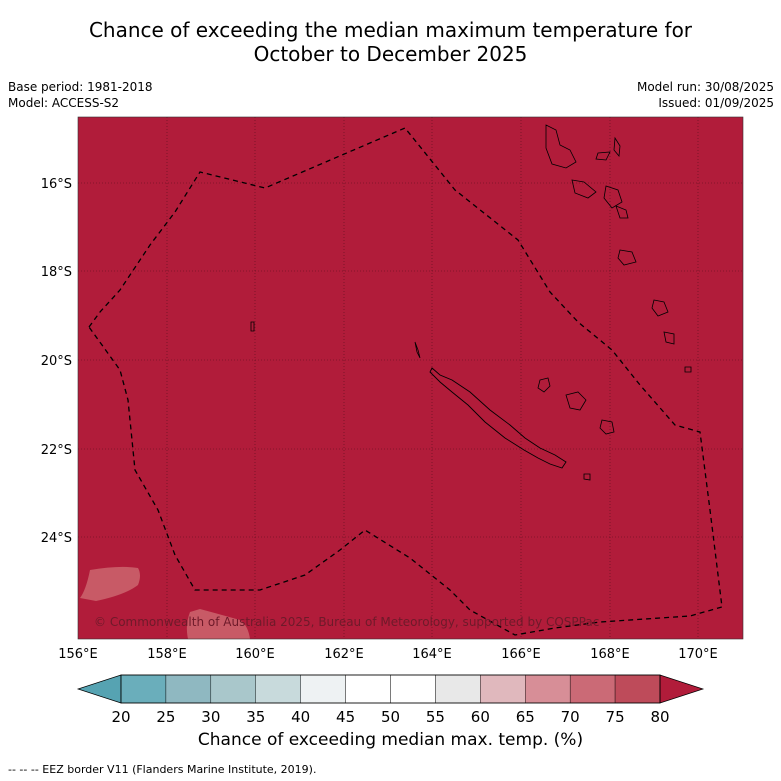  Describe the element at coordinates (627, 257) in the screenshot. I see `efate-island` at that location.